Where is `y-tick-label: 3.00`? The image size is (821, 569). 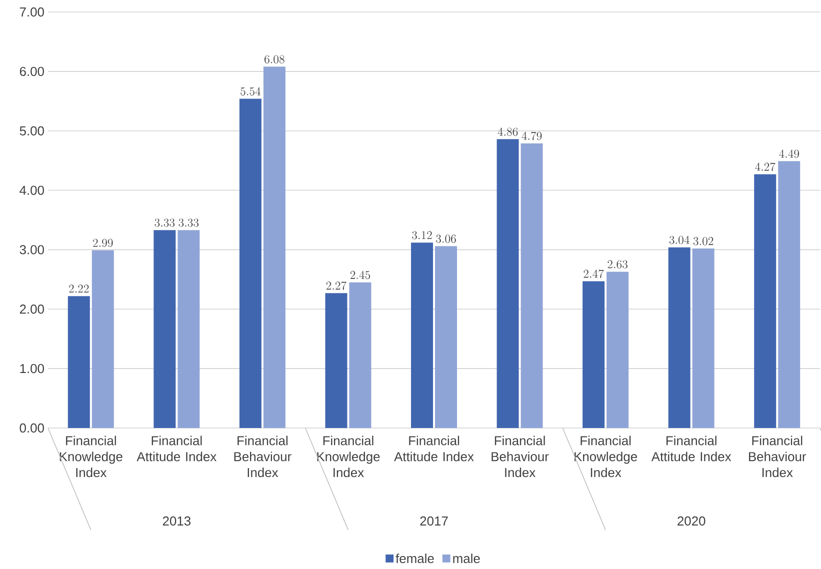 y-tick-label: 3.00 is located at coordinates (32, 249).